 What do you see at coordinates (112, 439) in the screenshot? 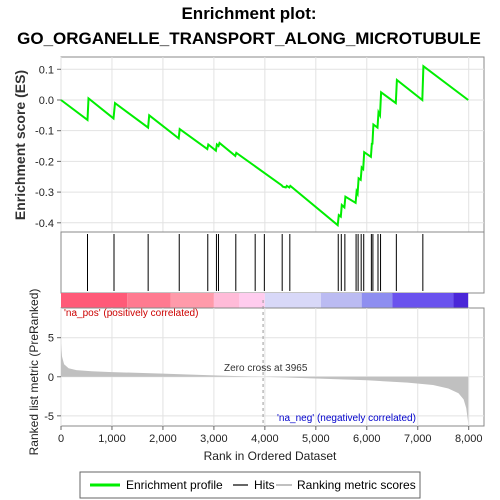
I see `rank-x-tick-label: 1,000` at bounding box center [112, 439].